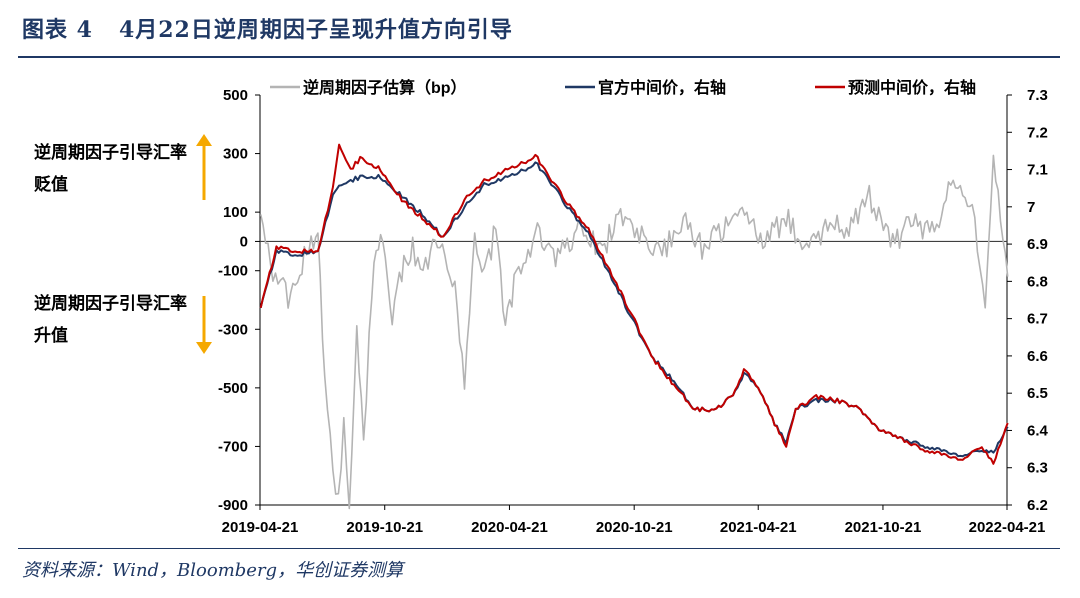  I want to click on right-tick-label: 6.2, so click(1037, 505).